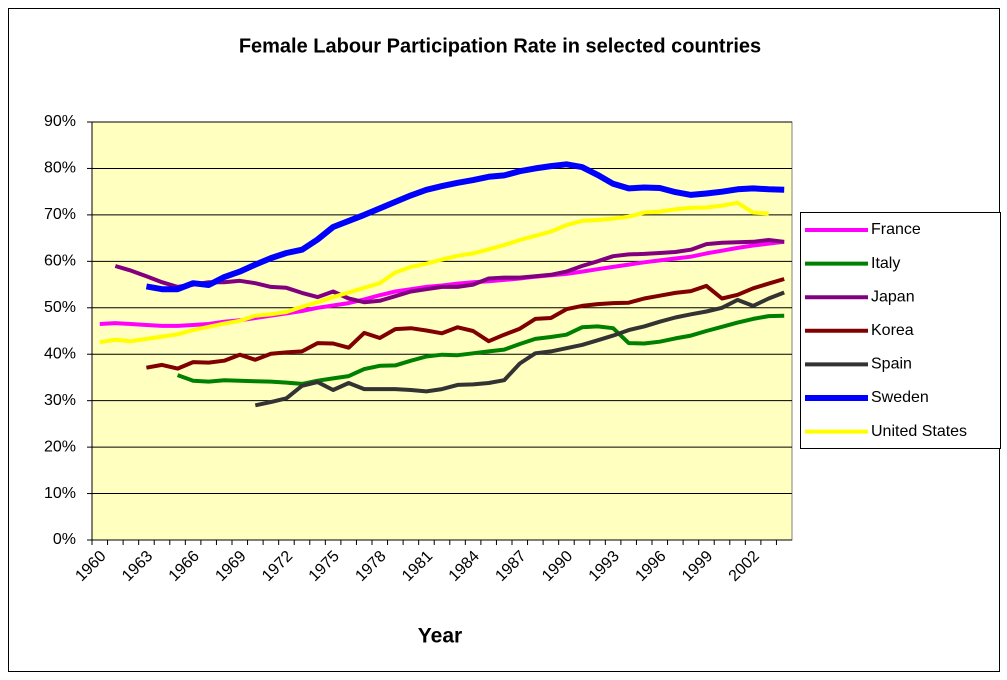 The height and width of the screenshot is (680, 1007). Describe the element at coordinates (440, 636) in the screenshot. I see `x-axis-label: Year` at that location.